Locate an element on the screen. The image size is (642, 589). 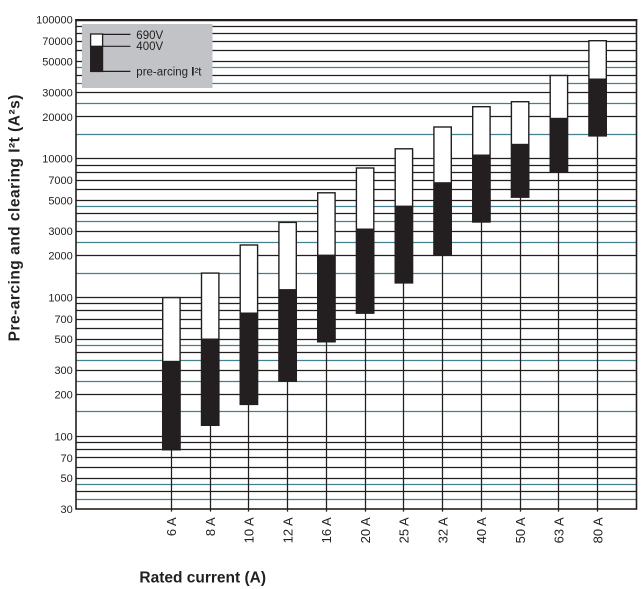
svg-text: 8 A is located at coordinates (210, 526).